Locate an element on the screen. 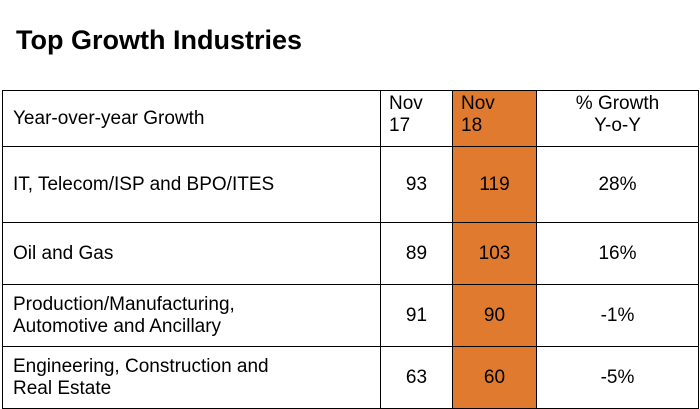  pct-cell: -1% is located at coordinates (617, 315).